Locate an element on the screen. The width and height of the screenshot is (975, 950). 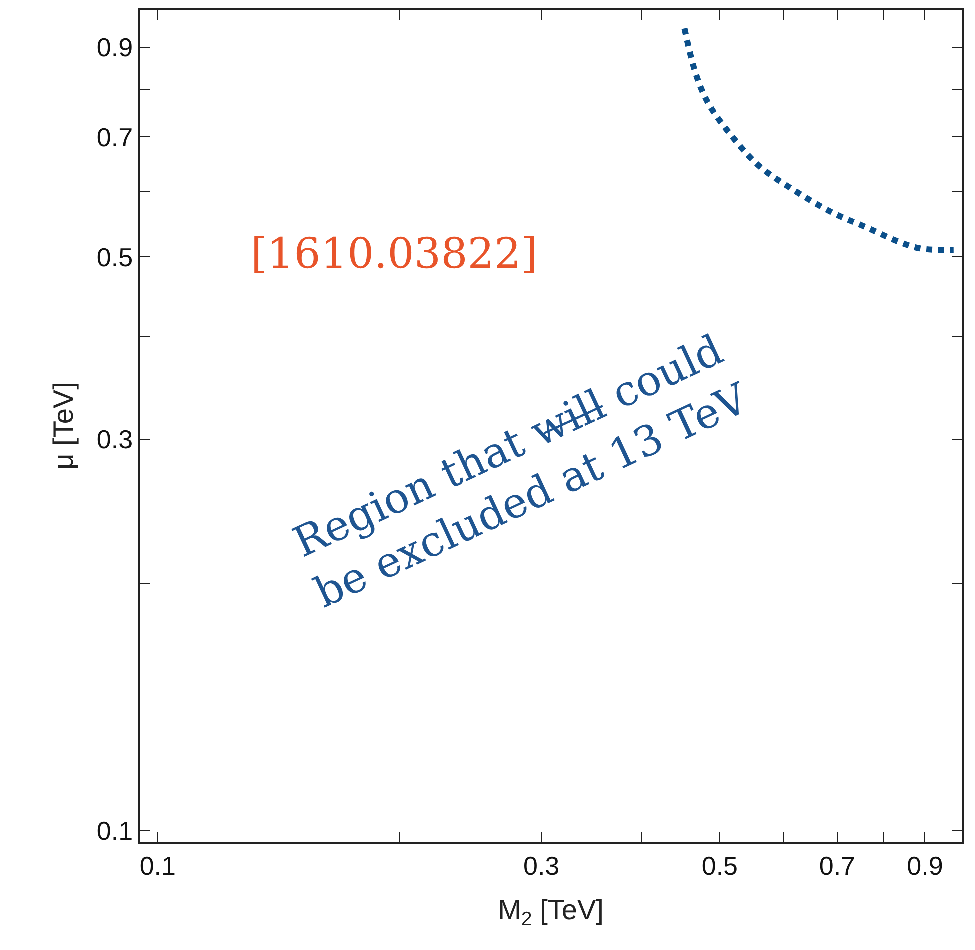
y-tick-label: 0.9 is located at coordinates (115, 47).